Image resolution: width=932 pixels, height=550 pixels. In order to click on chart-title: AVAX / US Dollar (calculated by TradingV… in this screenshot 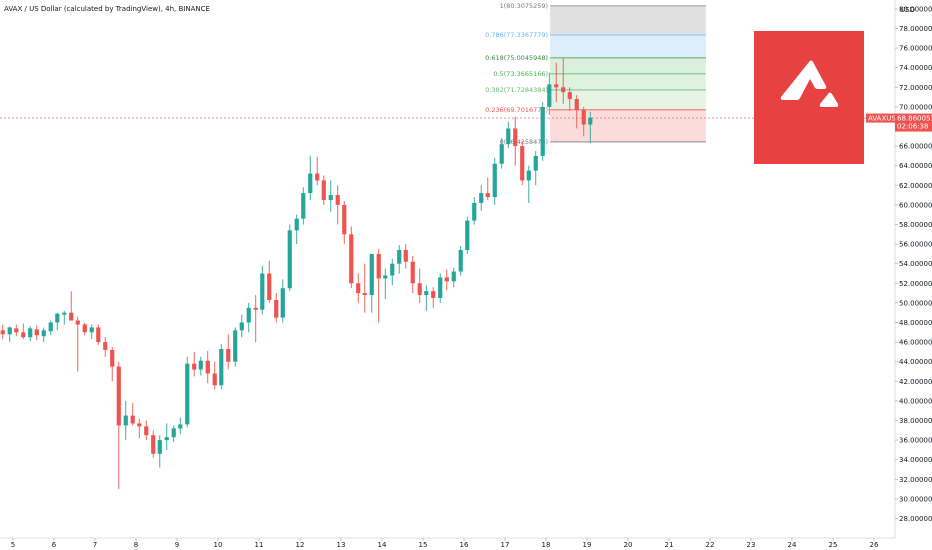, I will do `click(107, 9)`.